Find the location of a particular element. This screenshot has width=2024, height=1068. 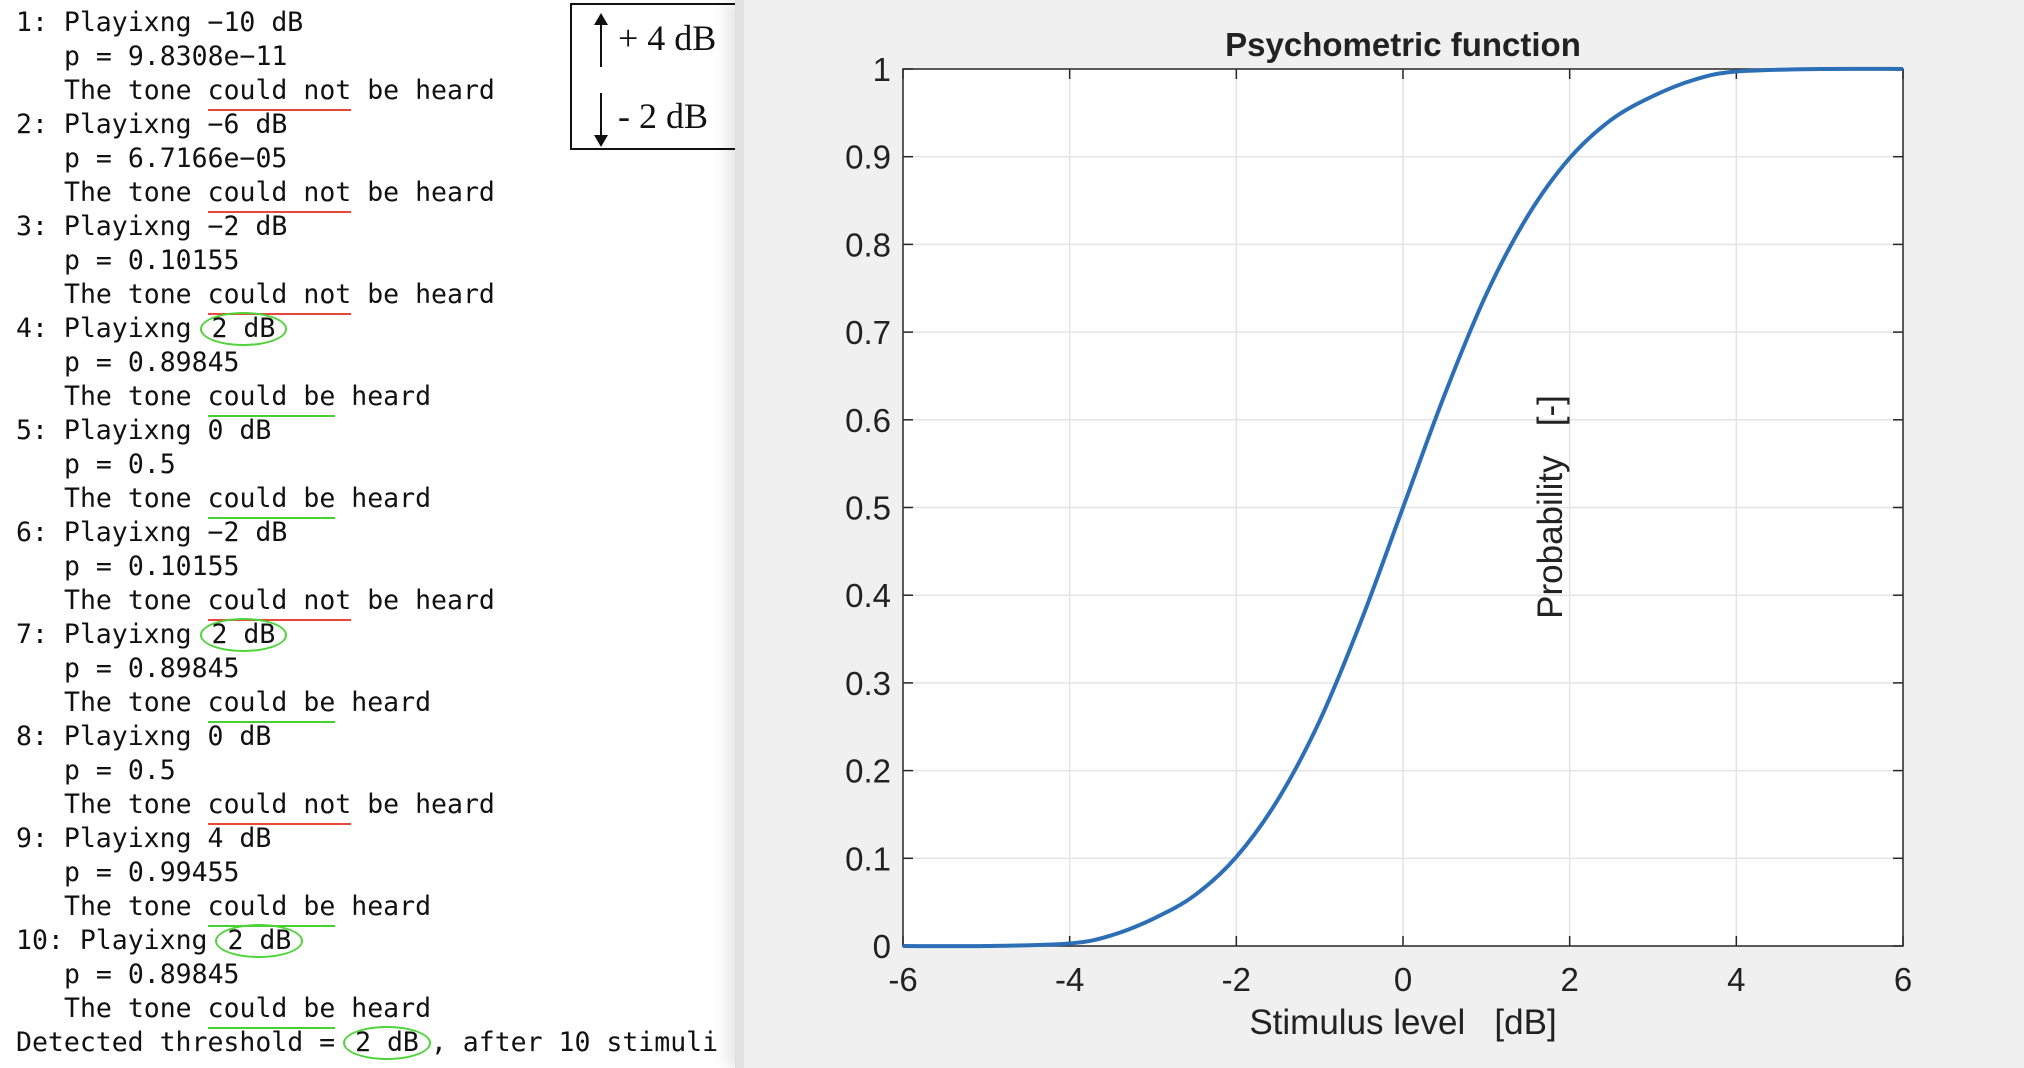

y-tick-label: 0.5 is located at coordinates (868, 508).